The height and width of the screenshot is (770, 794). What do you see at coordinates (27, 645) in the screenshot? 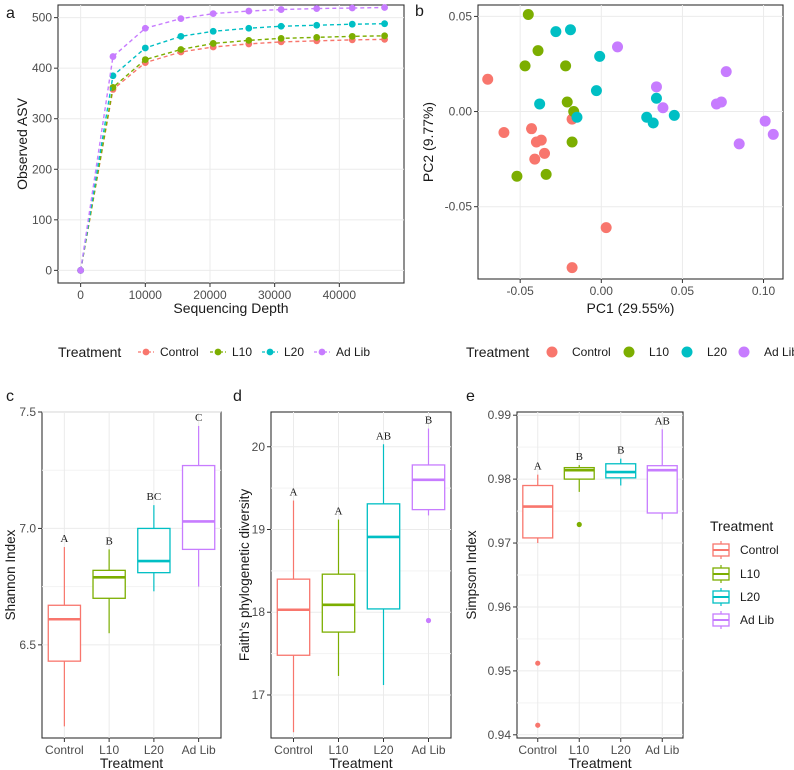
I see `panel-c-ytick-label: 6.5` at bounding box center [27, 645].